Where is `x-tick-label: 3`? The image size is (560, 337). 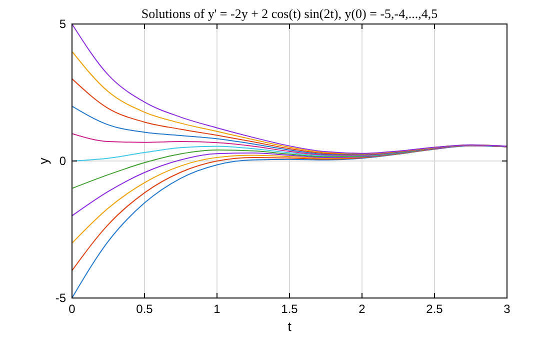
x-tick-label: 3 is located at coordinates (507, 309).